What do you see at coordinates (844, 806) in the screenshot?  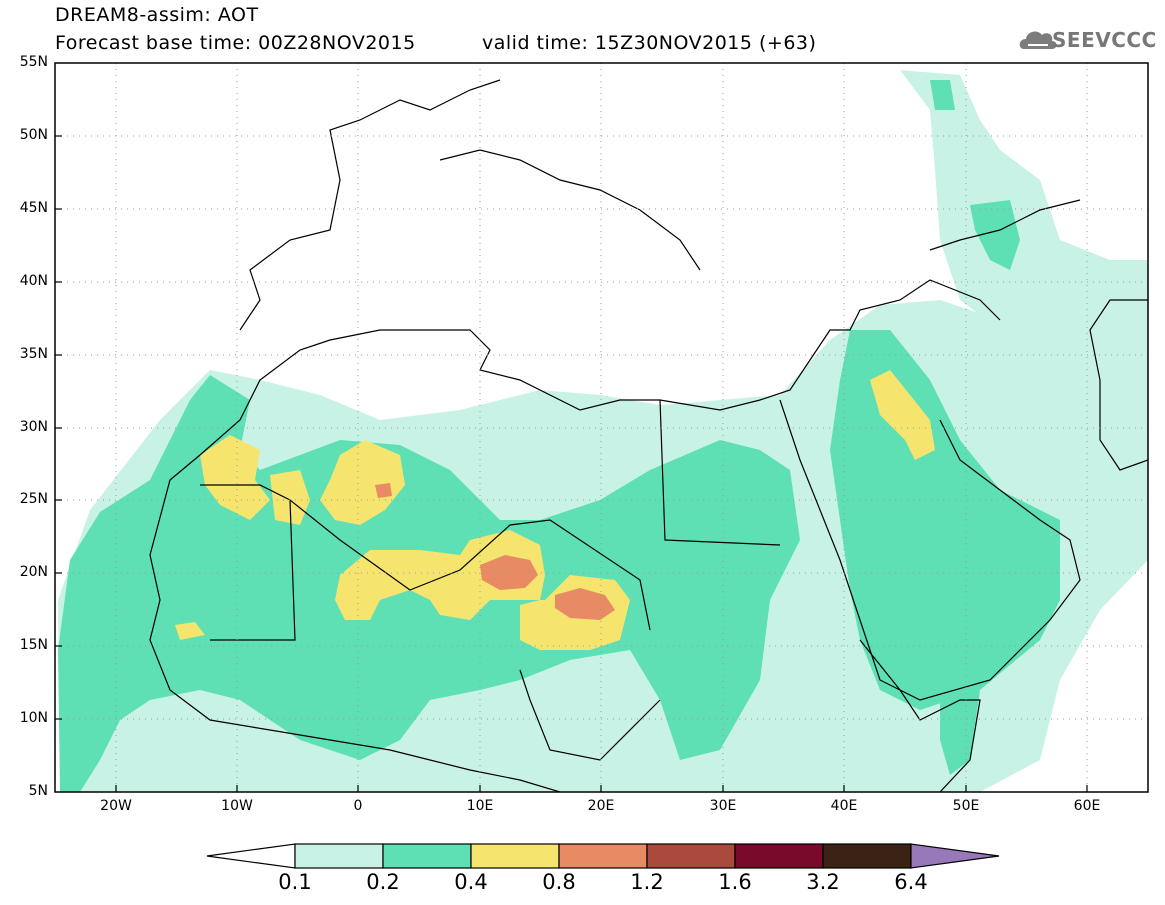 I see `lon-label: 40E` at bounding box center [844, 806].